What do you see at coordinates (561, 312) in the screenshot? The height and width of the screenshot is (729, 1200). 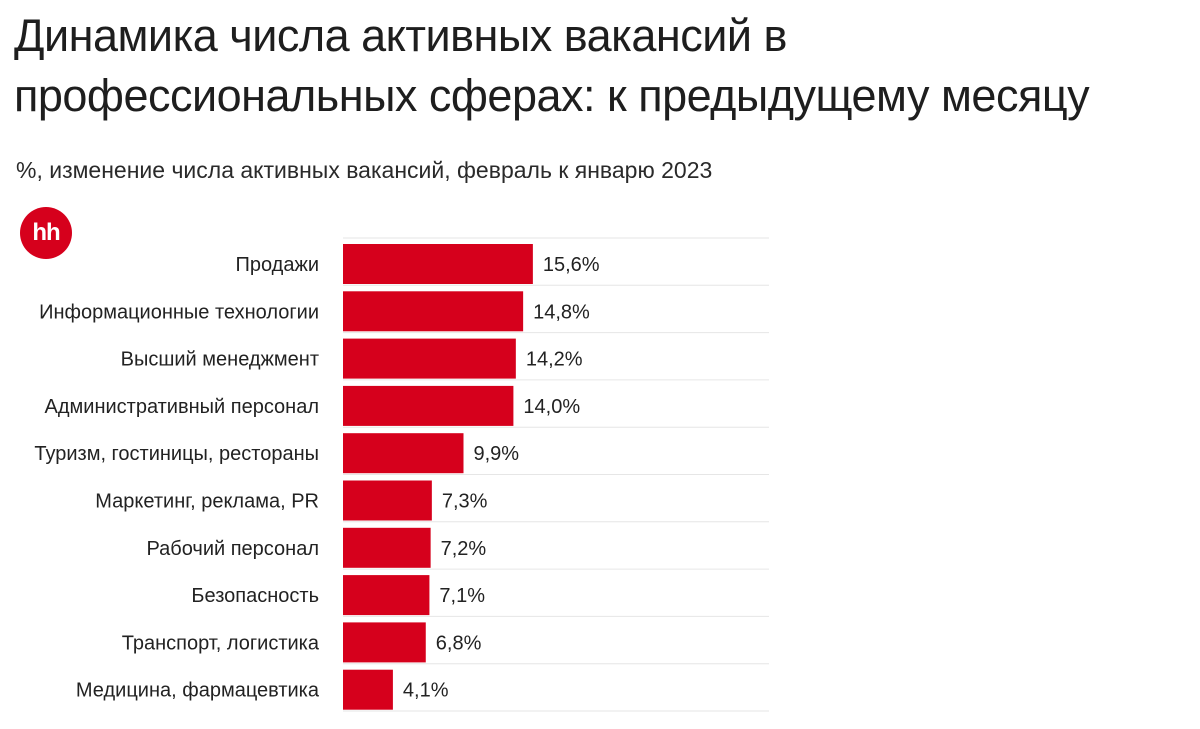 I see `value-label: 14,8%` at bounding box center [561, 312].